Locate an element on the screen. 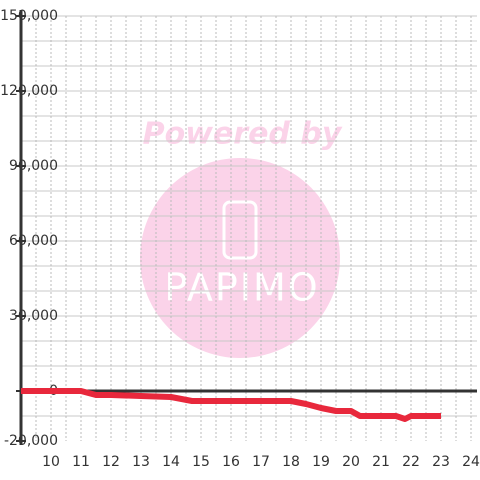 The width and height of the screenshot is (480, 480). x-tick-label: 14 is located at coordinates (171, 462).